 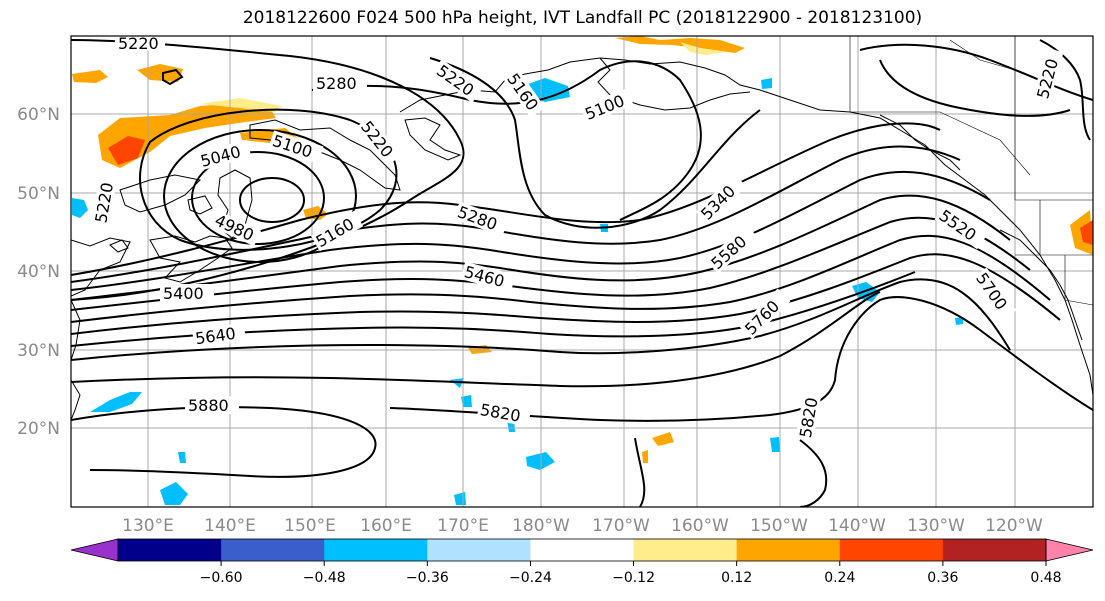 What do you see at coordinates (208, 405) in the screenshot?
I see `contour-label: 5880` at bounding box center [208, 405].